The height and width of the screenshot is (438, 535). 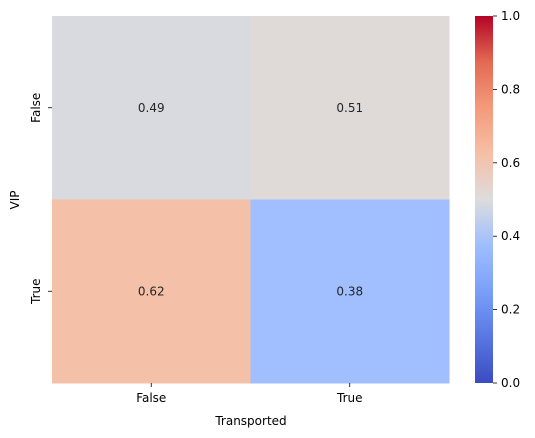 I want to click on colorbar-tick-label: 0.6, so click(x=510, y=163).